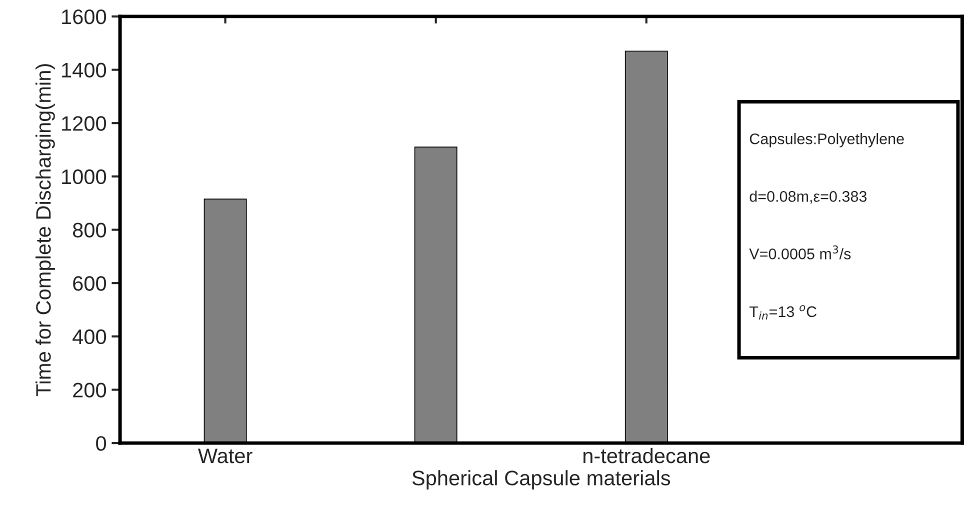  Describe the element at coordinates (827, 140) in the screenshot. I see `annotation: Capsules:Polyethylene` at that location.